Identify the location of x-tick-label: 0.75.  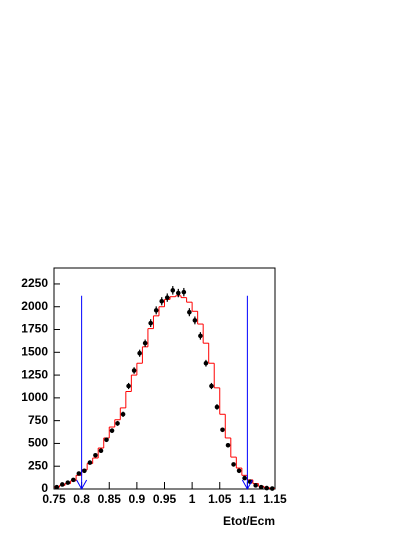
(54, 499).